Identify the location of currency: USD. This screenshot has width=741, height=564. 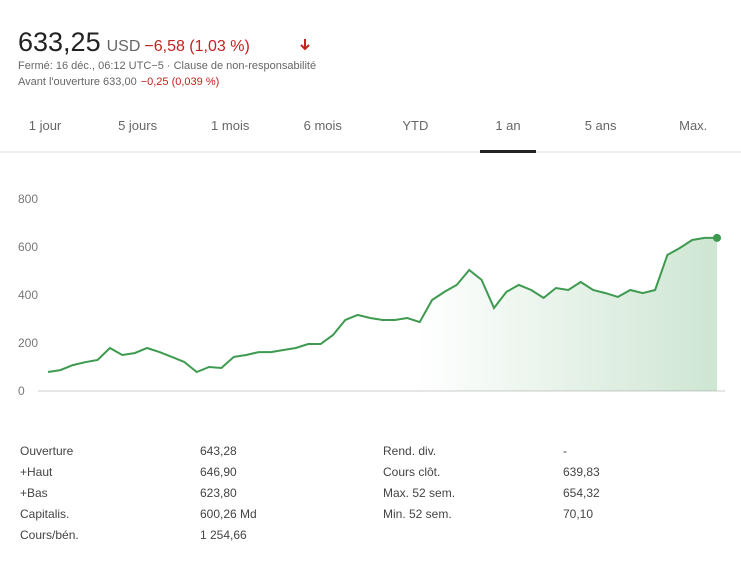
(124, 46).